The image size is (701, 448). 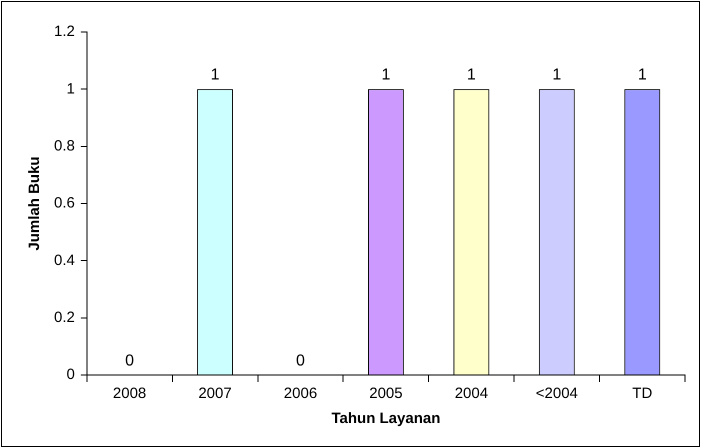 What do you see at coordinates (70, 89) in the screenshot?
I see `y-tick-label: 1` at bounding box center [70, 89].